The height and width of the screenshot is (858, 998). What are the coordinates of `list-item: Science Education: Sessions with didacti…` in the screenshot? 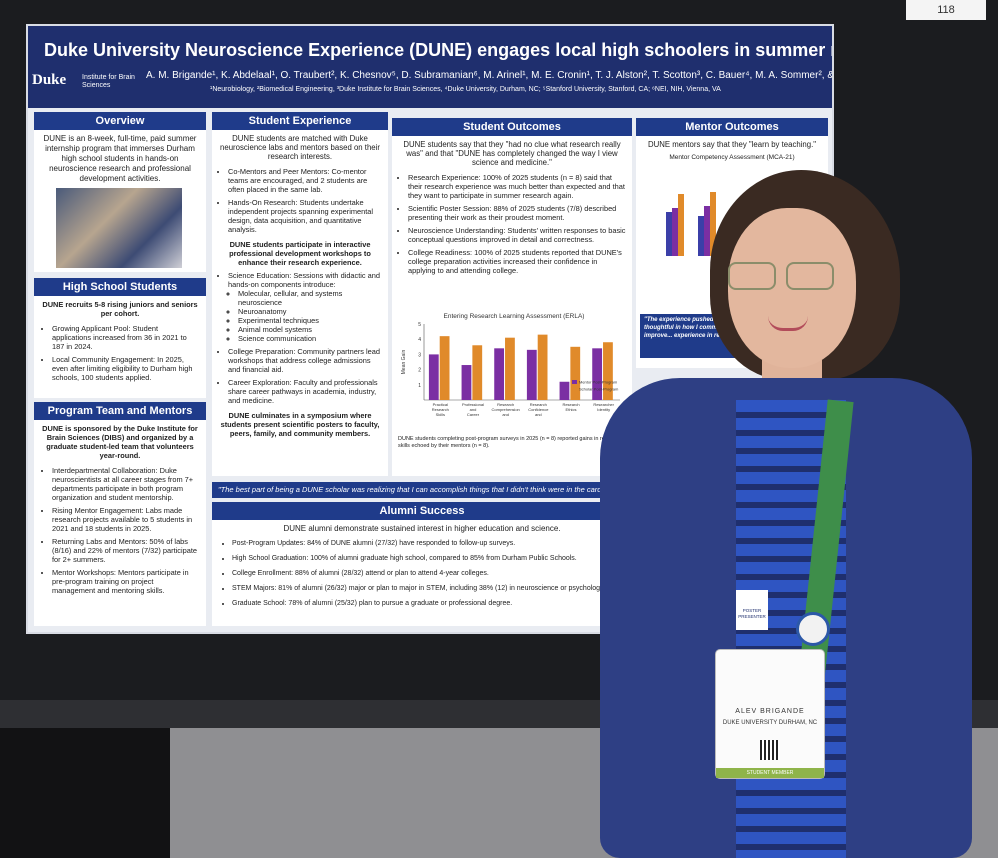 It's located at (305, 307).